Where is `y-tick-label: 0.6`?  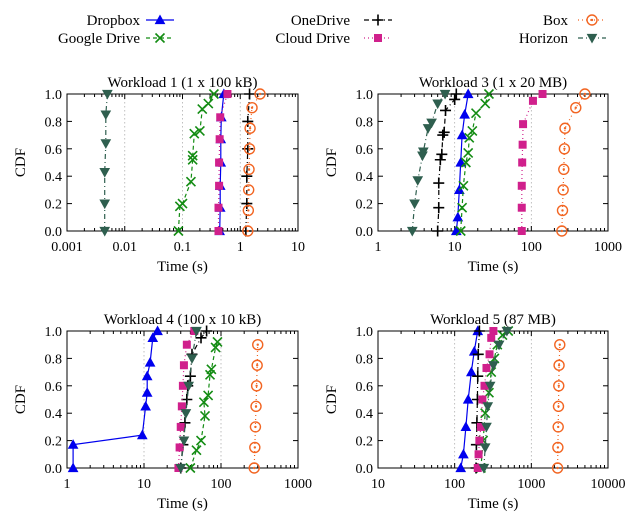
y-tick-label: 0.6 is located at coordinates (54, 150).